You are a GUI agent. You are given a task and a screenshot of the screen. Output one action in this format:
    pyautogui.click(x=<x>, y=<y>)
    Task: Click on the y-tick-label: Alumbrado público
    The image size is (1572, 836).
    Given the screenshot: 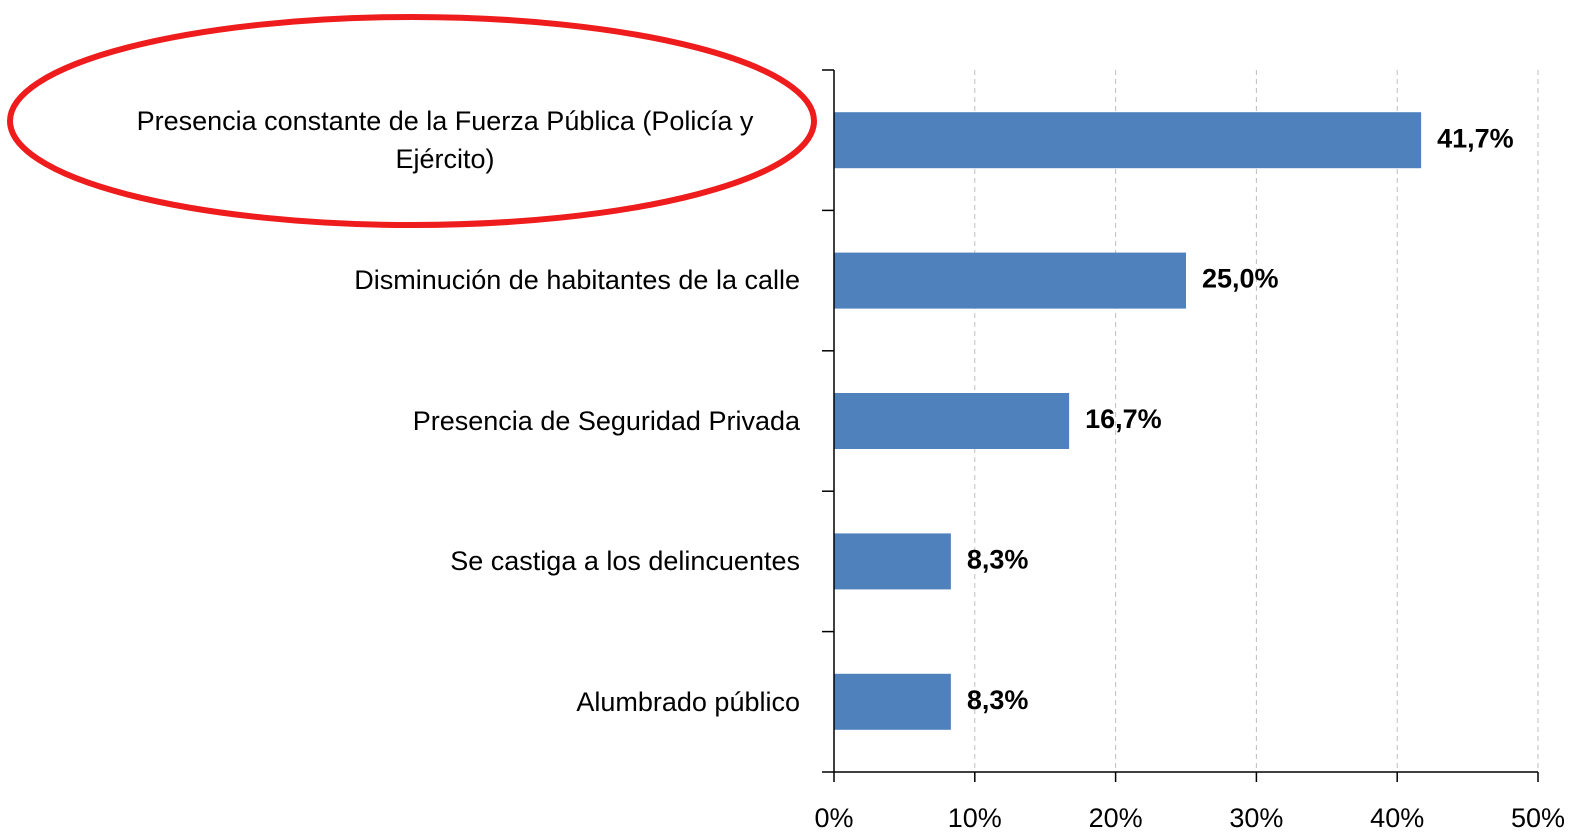 What is the action you would take?
    pyautogui.click(x=688, y=701)
    